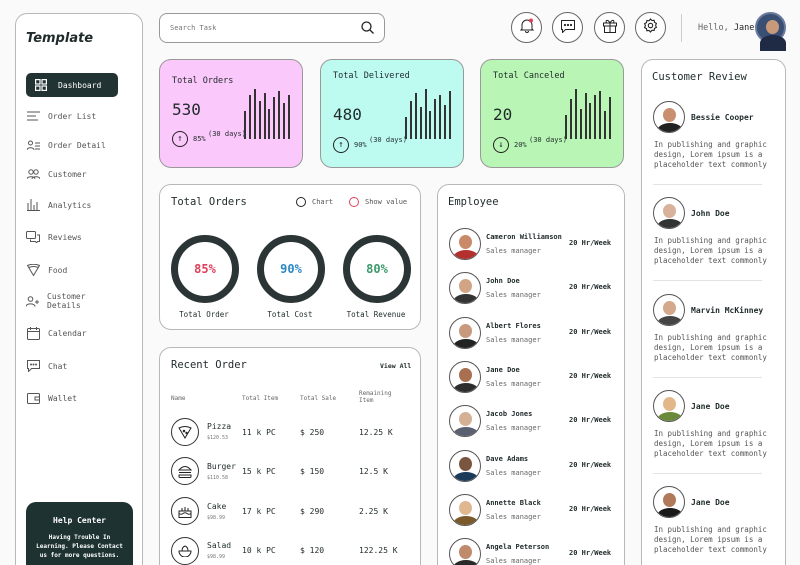 Image resolution: width=800 pixels, height=565 pixels. I want to click on settings-button, so click(650, 27).